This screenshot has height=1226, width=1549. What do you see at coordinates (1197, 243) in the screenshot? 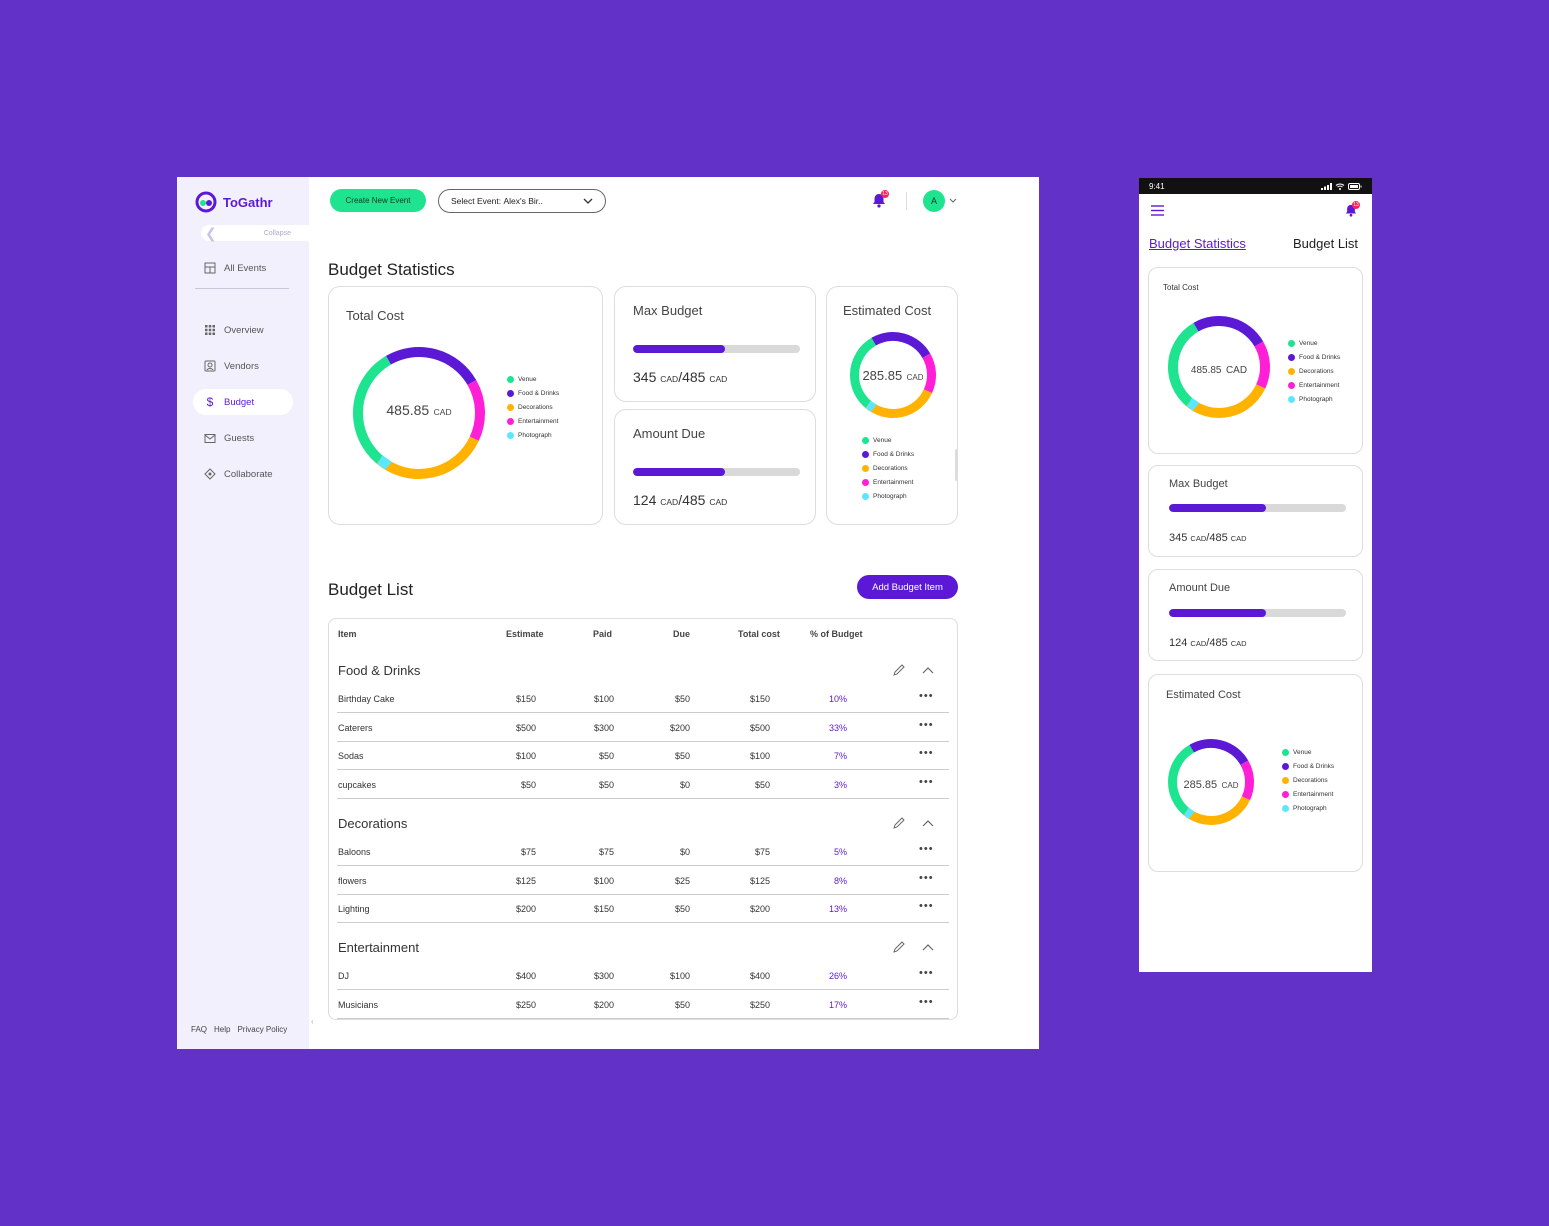
I see `tab-budget-statistics: Budget Statistics` at bounding box center [1197, 243].